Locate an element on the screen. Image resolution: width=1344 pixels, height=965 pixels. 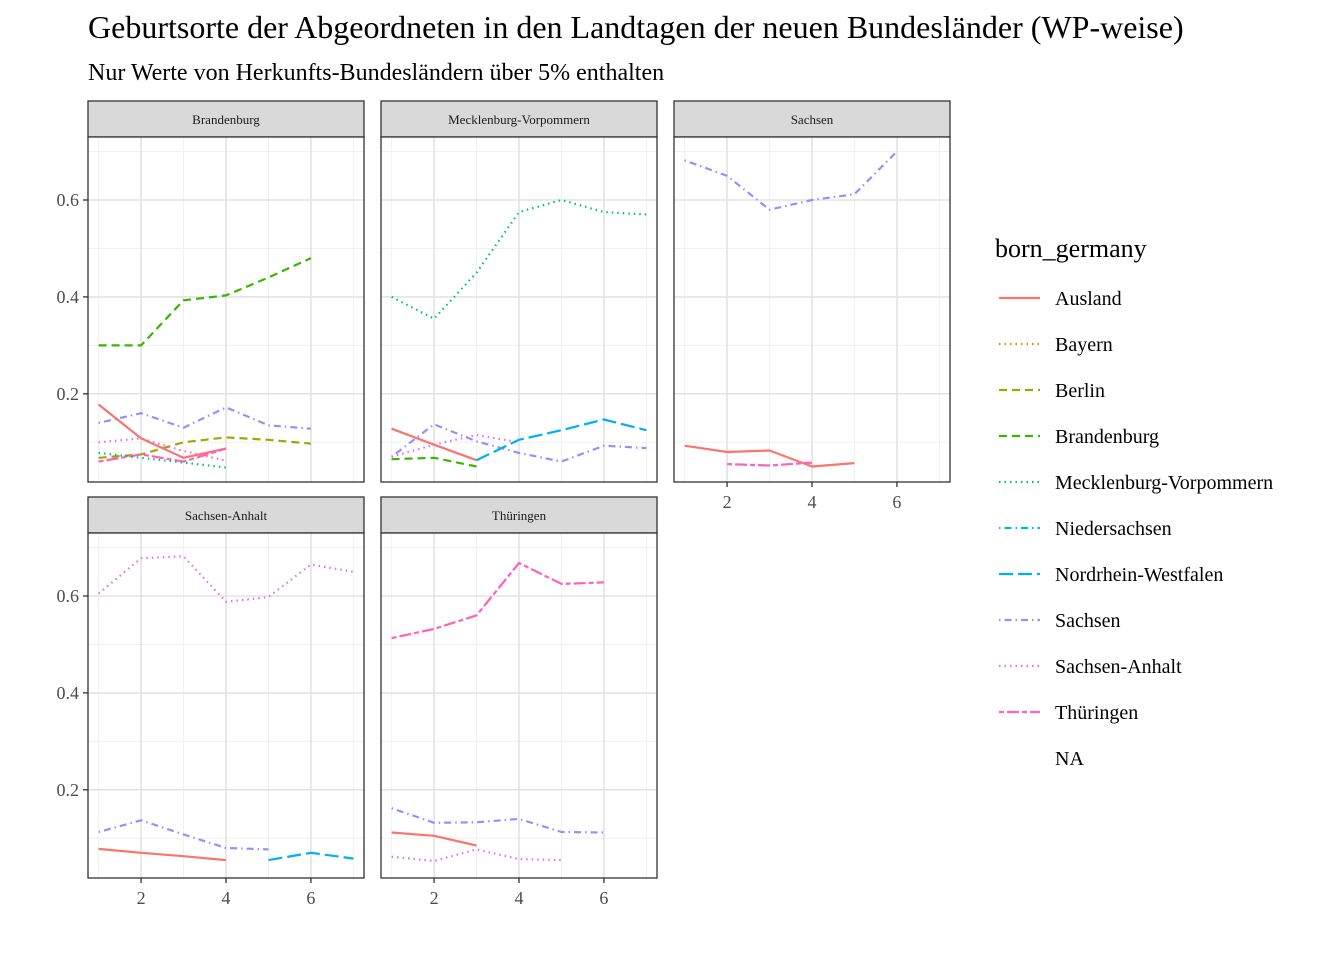
legend-label: Thüringen is located at coordinates (1096, 713).